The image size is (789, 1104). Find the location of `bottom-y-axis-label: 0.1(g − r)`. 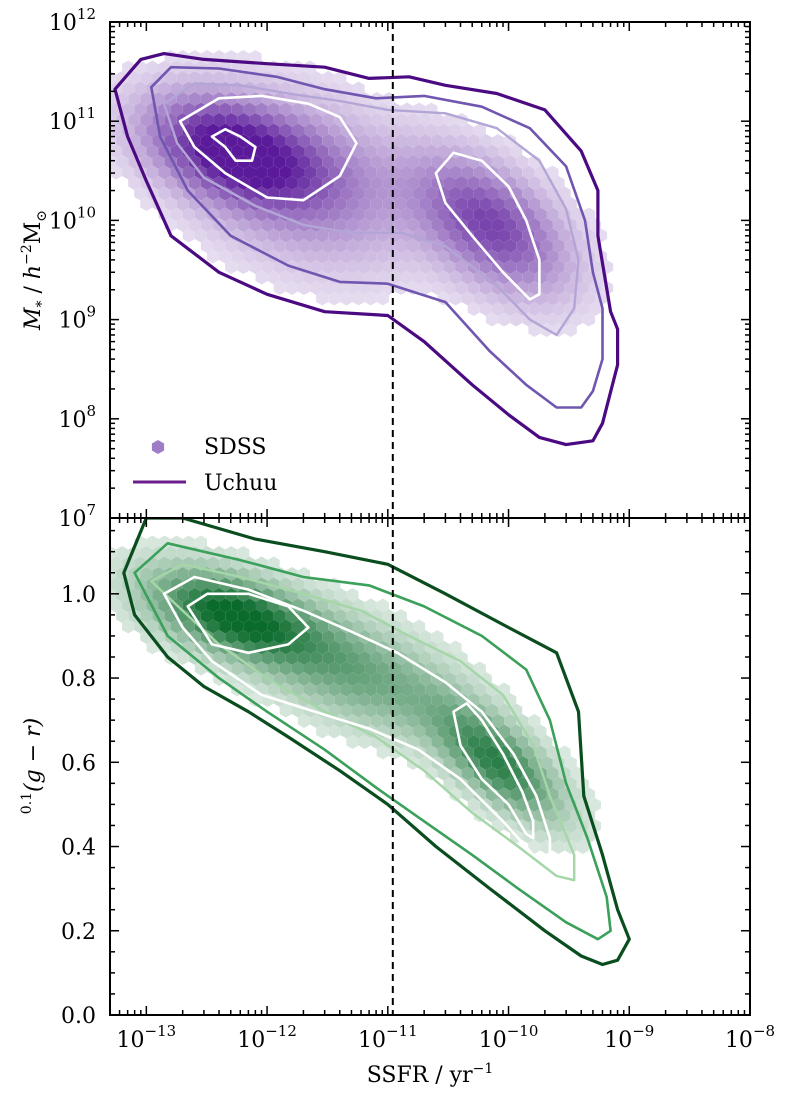

bottom-y-axis-label: 0.1(g − r) is located at coordinates (32, 766).